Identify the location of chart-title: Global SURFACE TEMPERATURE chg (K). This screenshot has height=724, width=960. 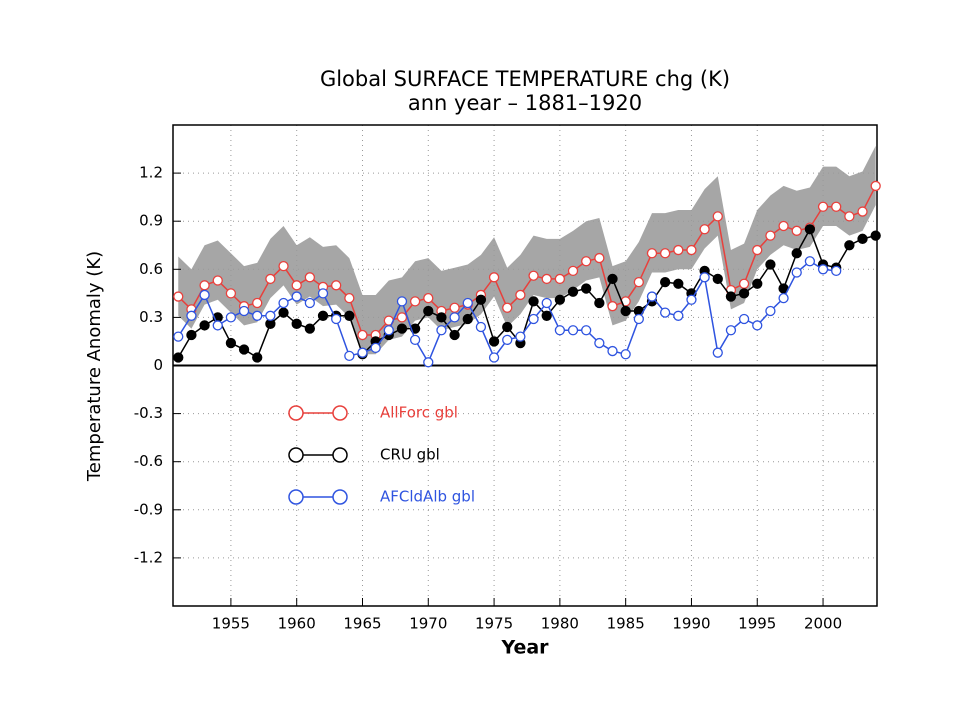
(525, 79).